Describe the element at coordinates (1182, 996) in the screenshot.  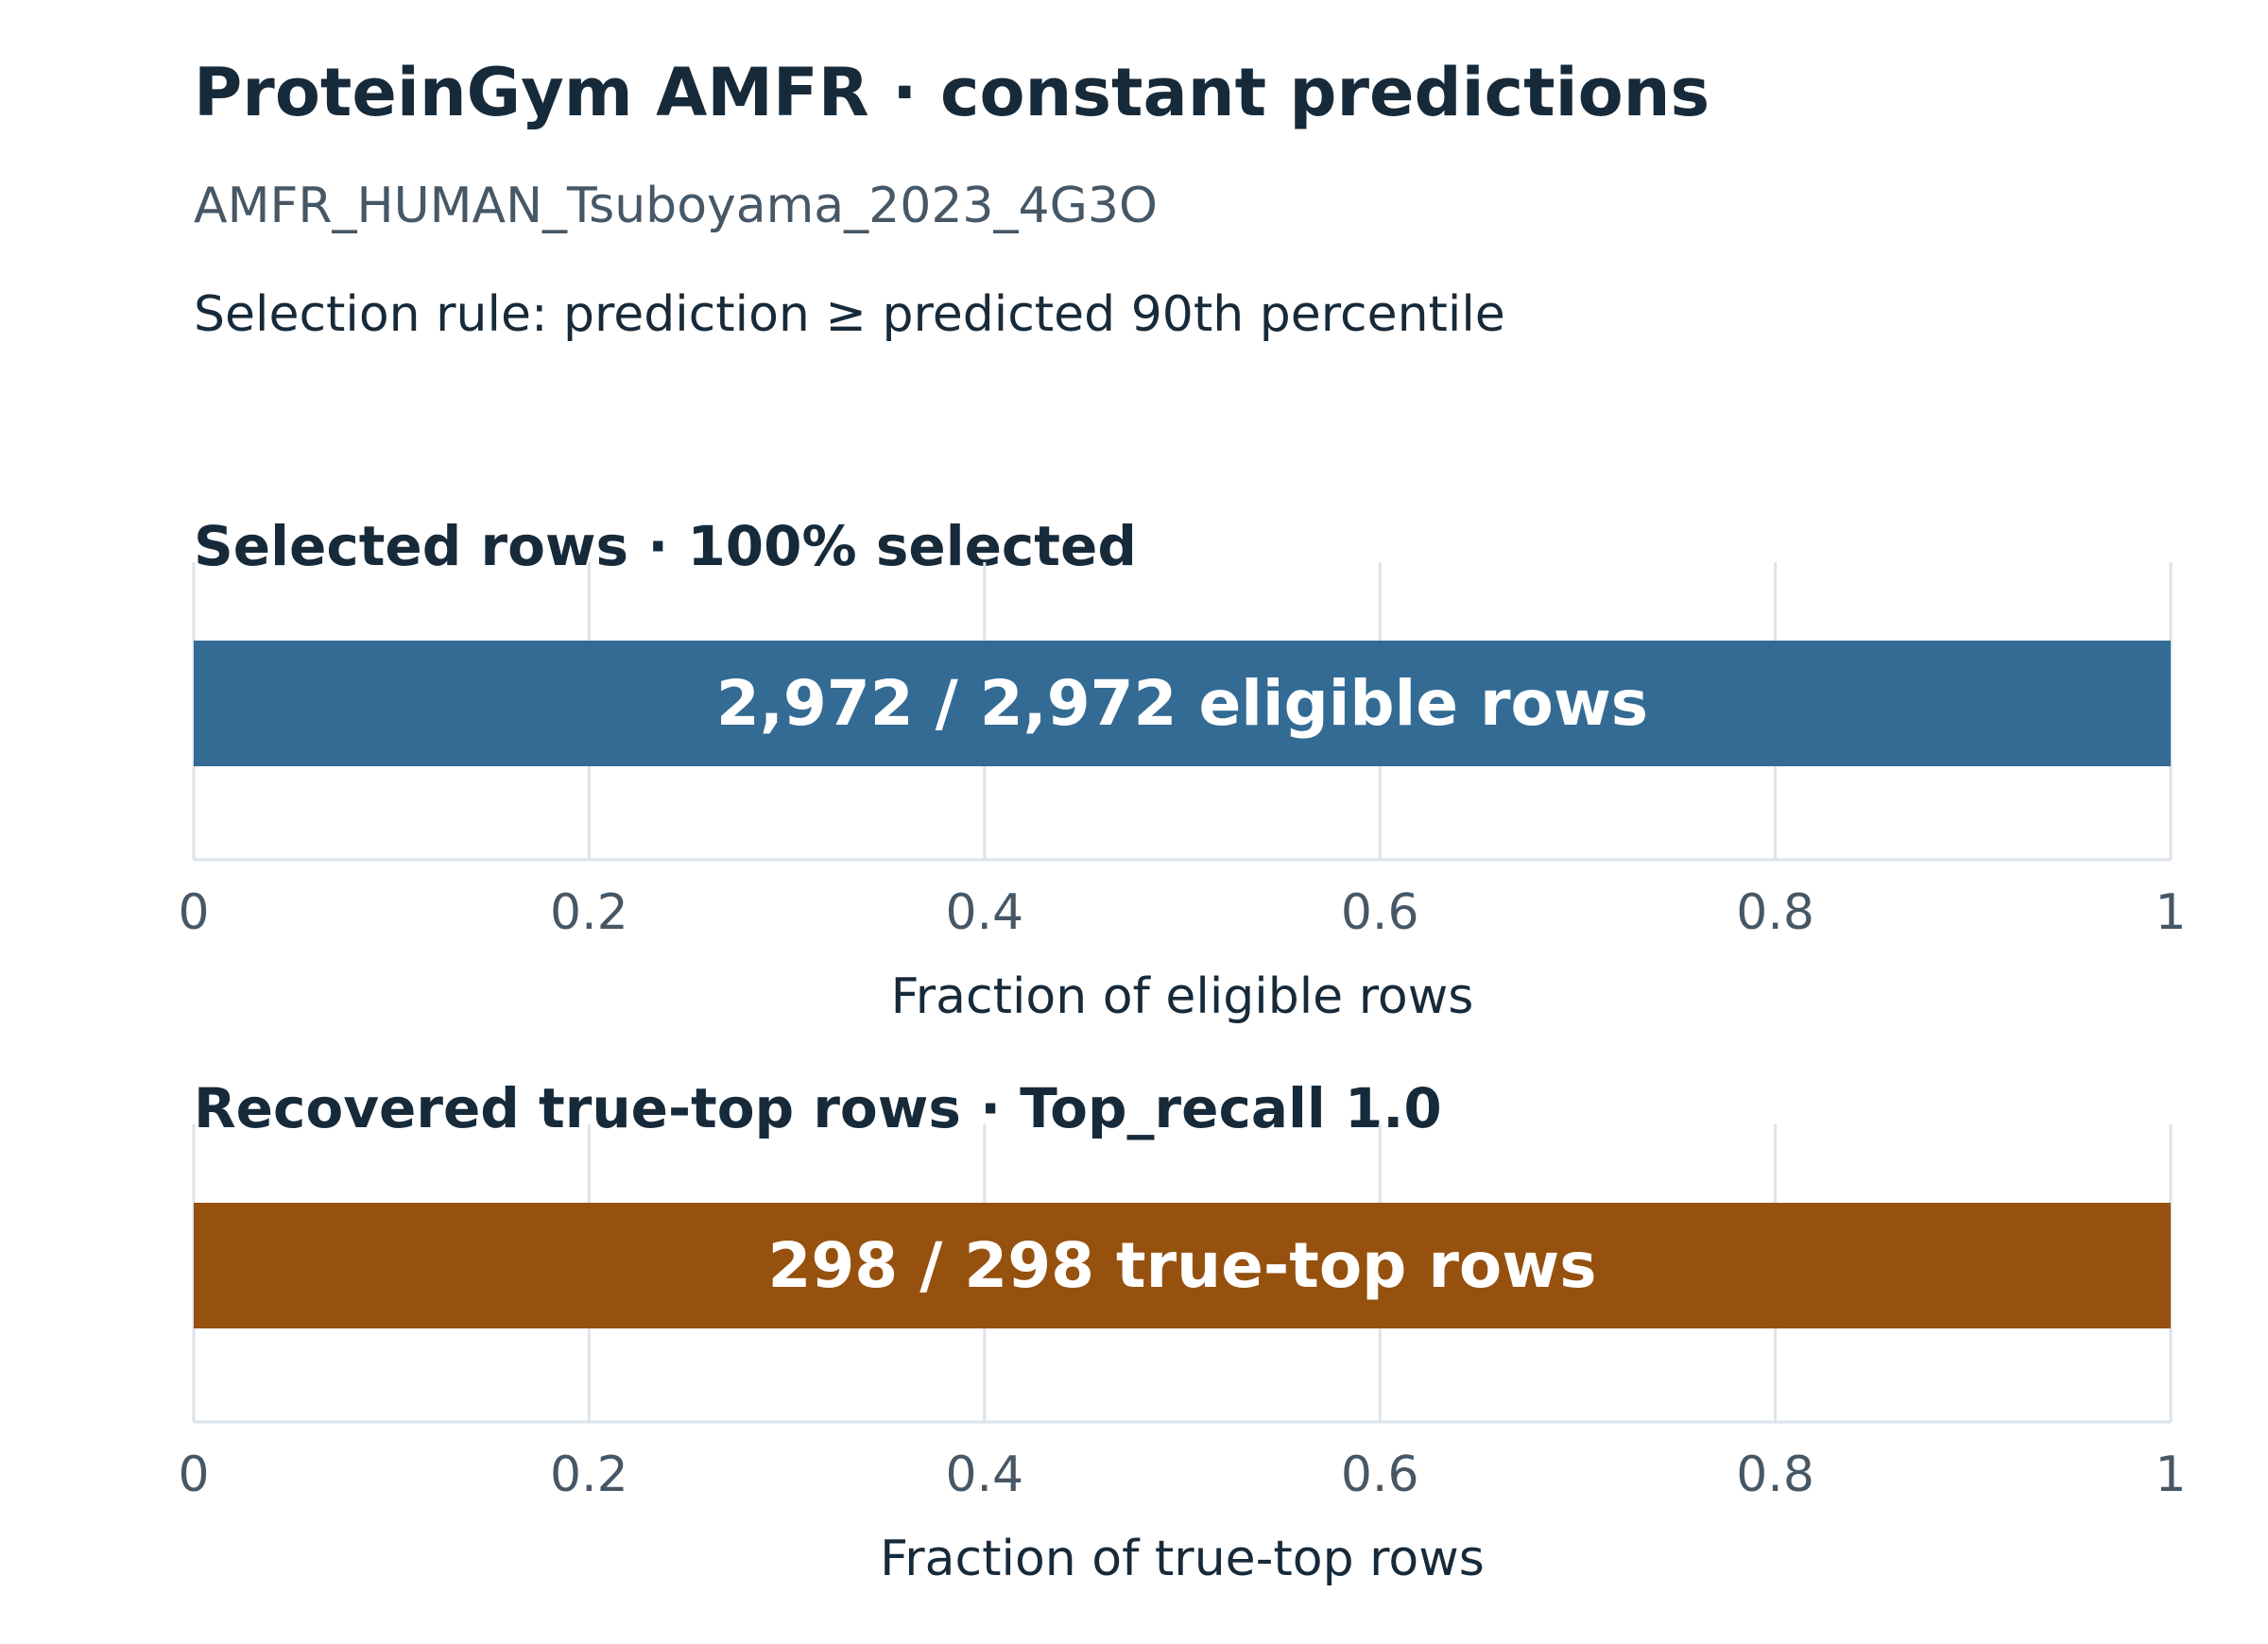
I see `x-axis-label: Fraction of eligible rows` at that location.